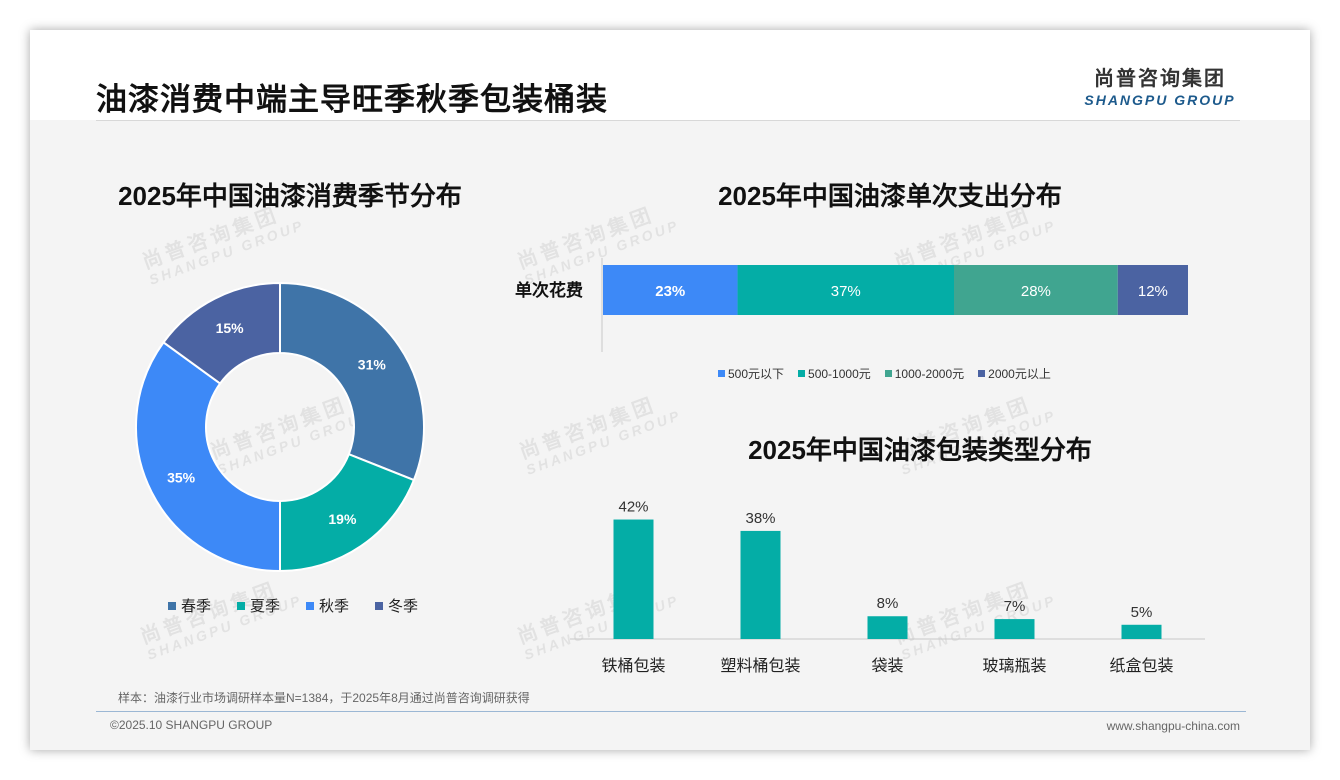 This screenshot has width=1340, height=780. What do you see at coordinates (920, 450) in the screenshot?
I see `package-chart-title: 2025年中国油漆包装类型分布` at bounding box center [920, 450].